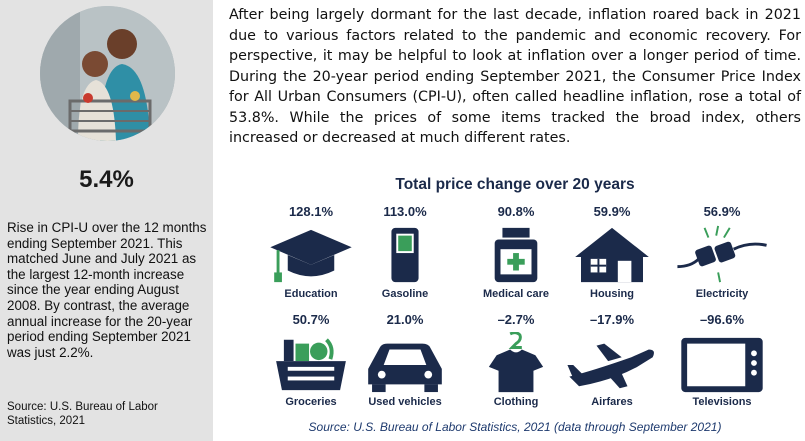  I want to click on price-tile-airfares: –17.9% Airfares, so click(612, 360).